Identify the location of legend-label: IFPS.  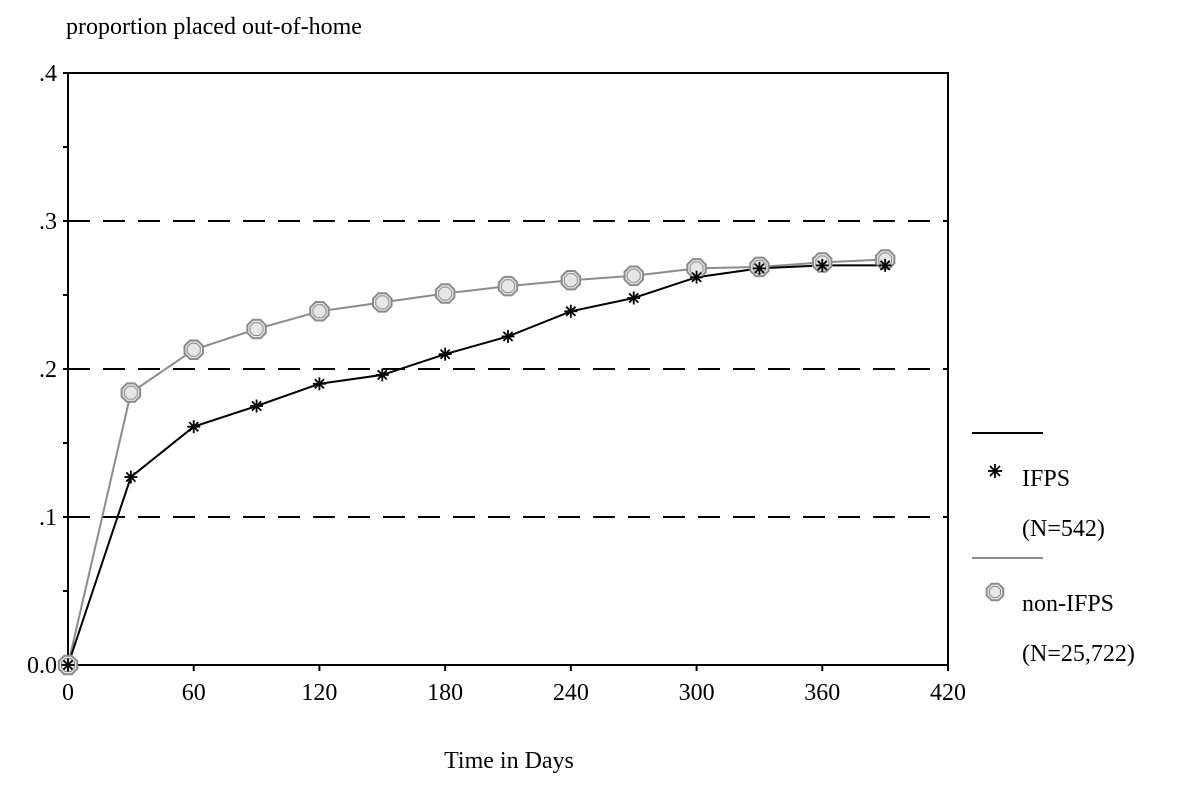
(1046, 479).